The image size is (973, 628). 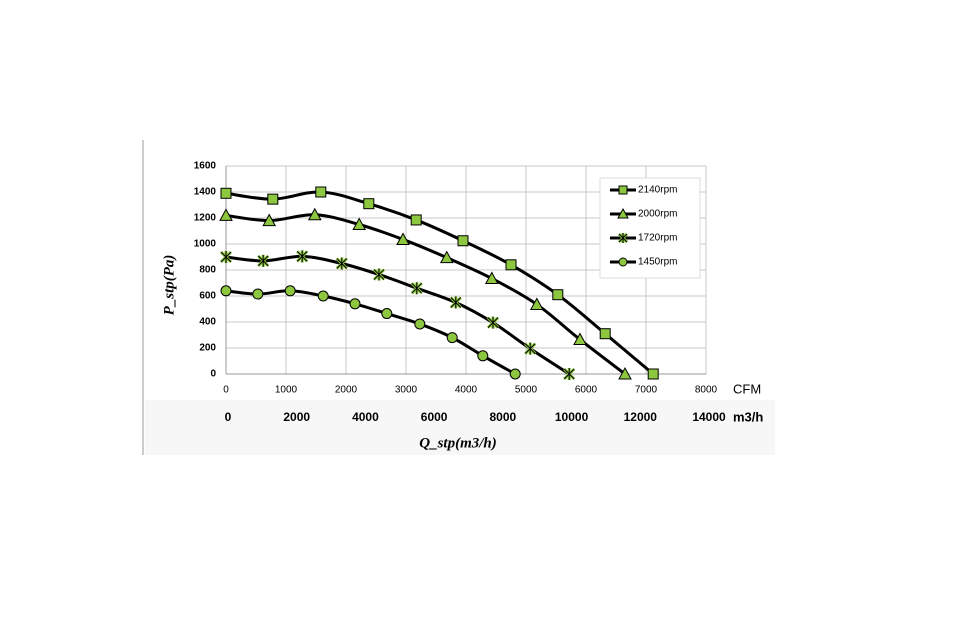 What do you see at coordinates (460, 427) in the screenshot?
I see `axis-band` at bounding box center [460, 427].